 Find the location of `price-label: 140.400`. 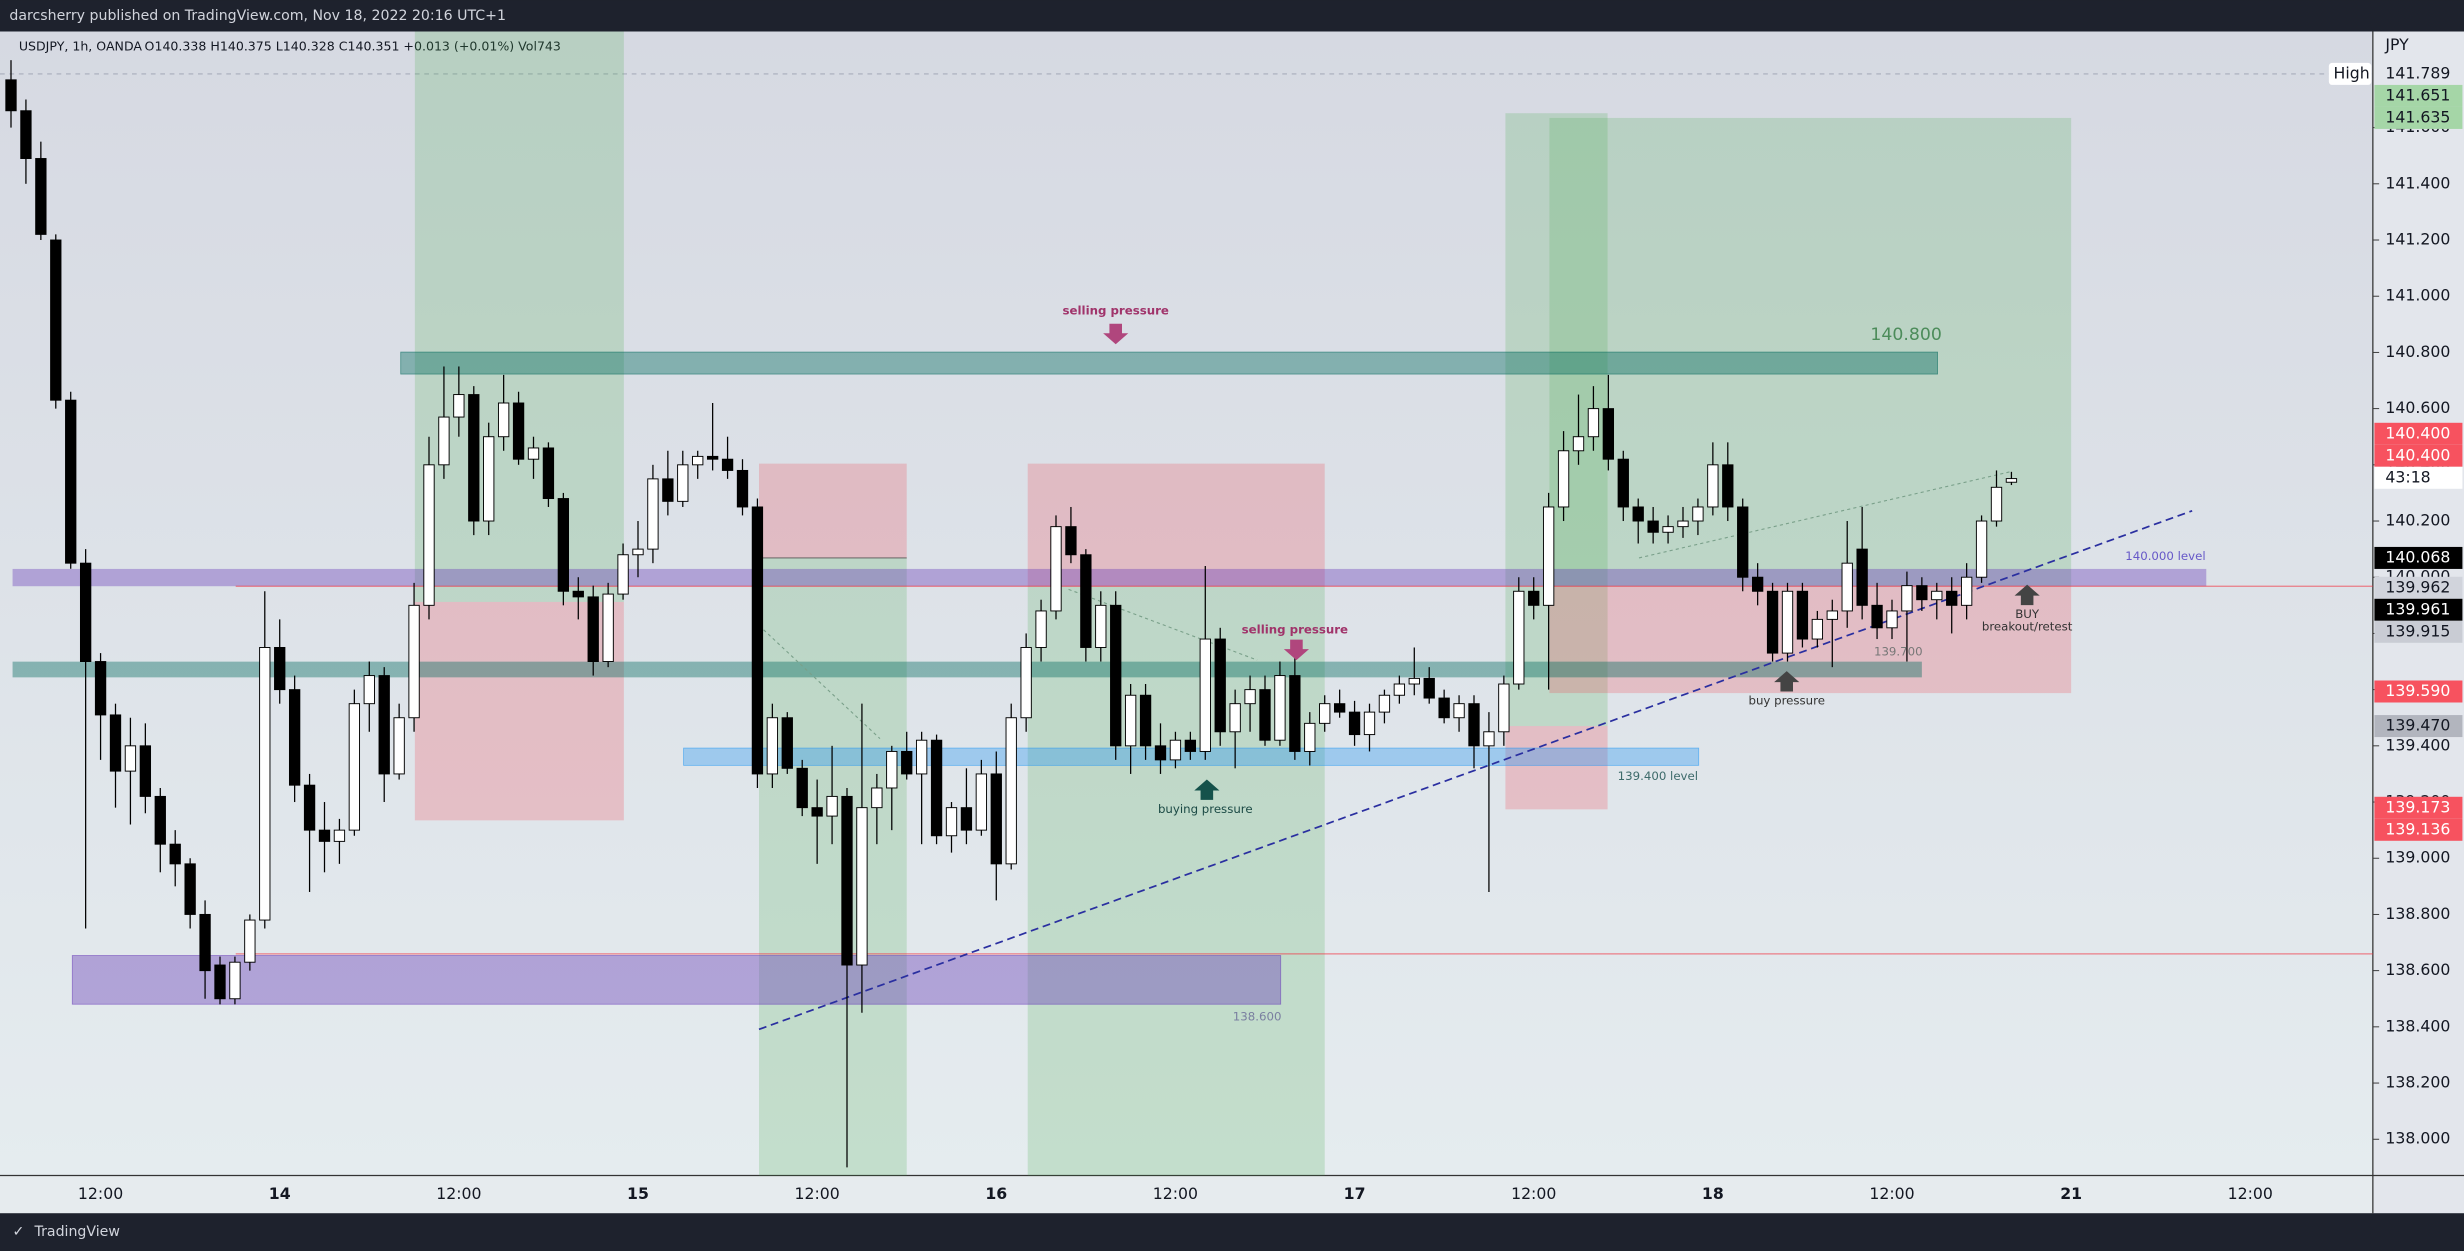

price-label: 140.400 is located at coordinates (2417, 432).